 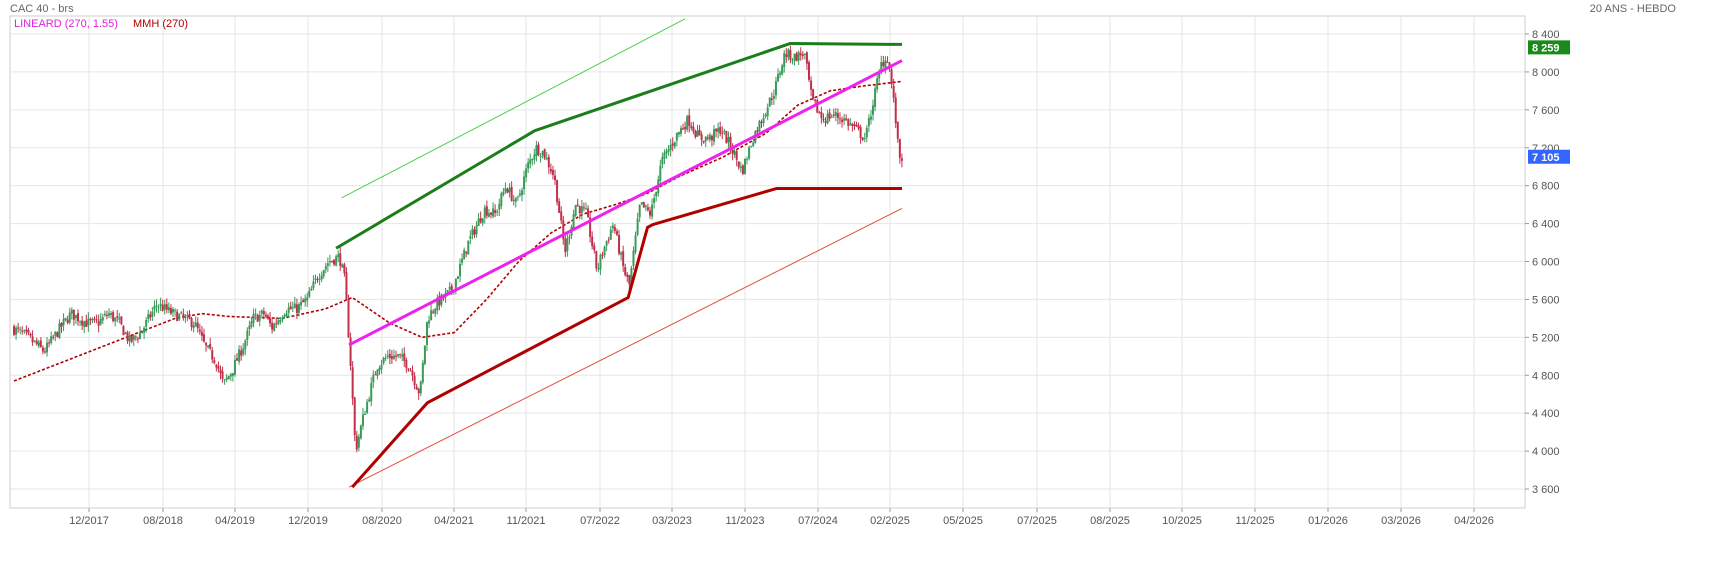 What do you see at coordinates (1182, 521) in the screenshot?
I see `x-tick-label: 10/2025` at bounding box center [1182, 521].